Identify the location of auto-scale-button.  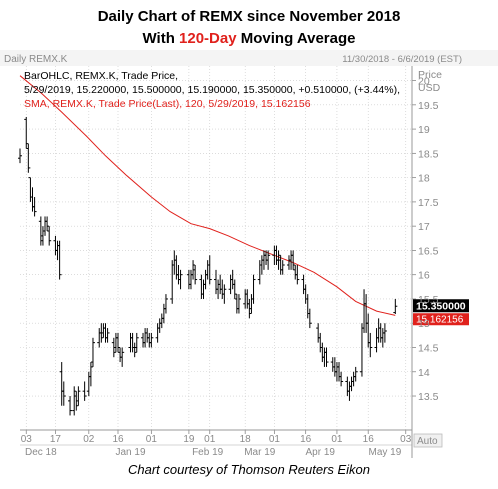
(428, 440).